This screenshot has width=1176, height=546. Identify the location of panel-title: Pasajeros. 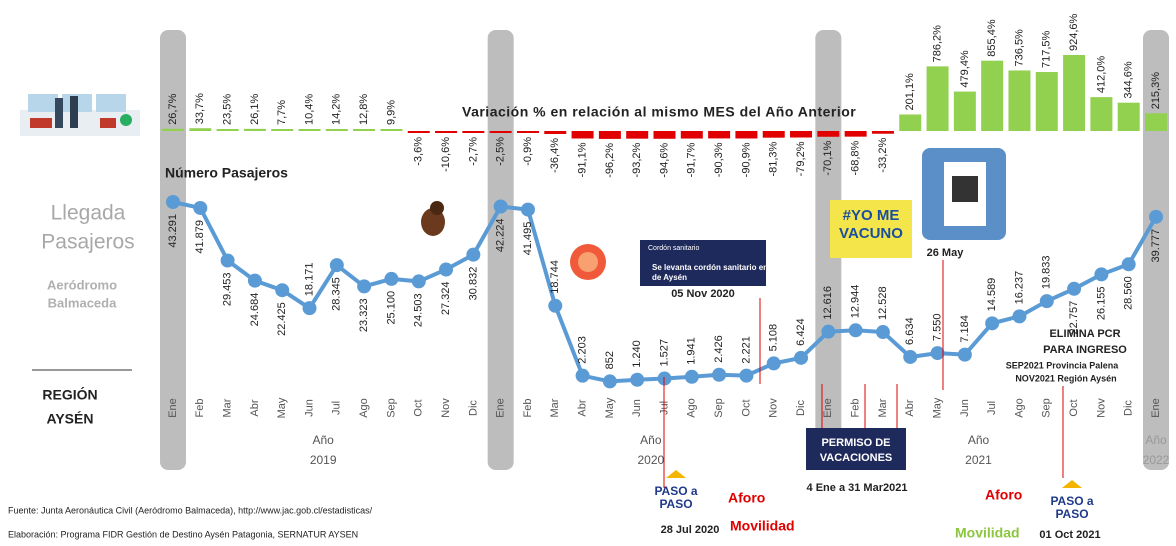
(87, 242).